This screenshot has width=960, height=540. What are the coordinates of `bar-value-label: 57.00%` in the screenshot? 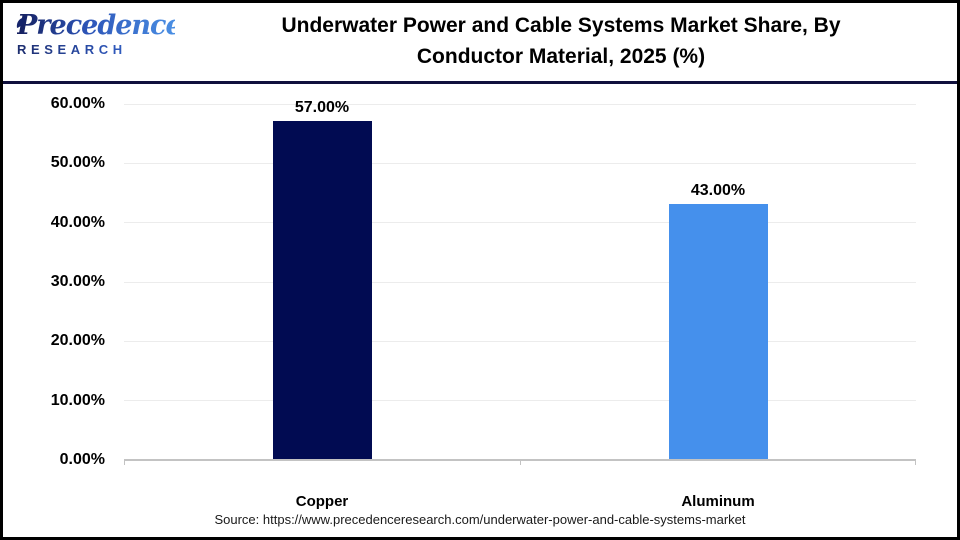 It's located at (322, 107).